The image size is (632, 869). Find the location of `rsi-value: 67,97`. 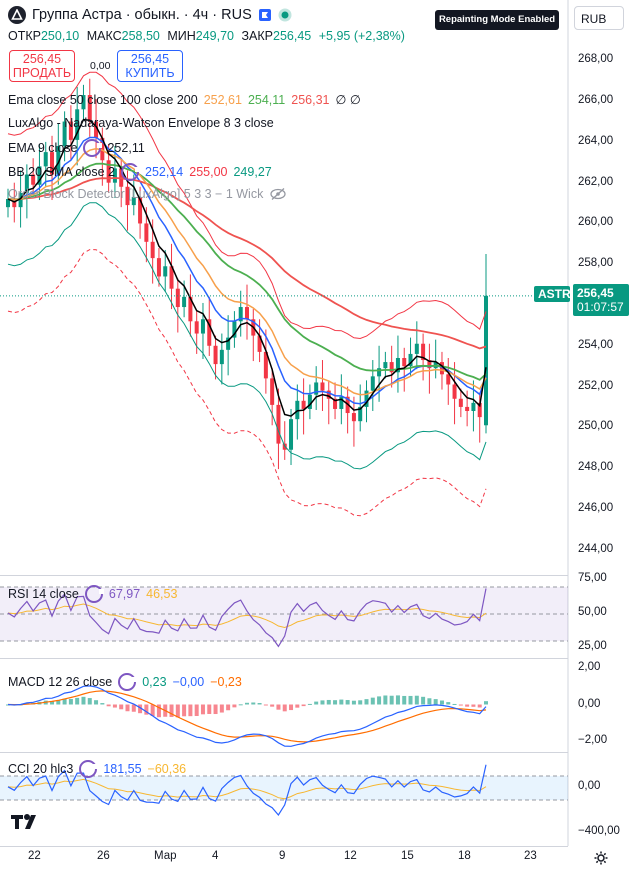

rsi-value: 67,97 is located at coordinates (124, 594).